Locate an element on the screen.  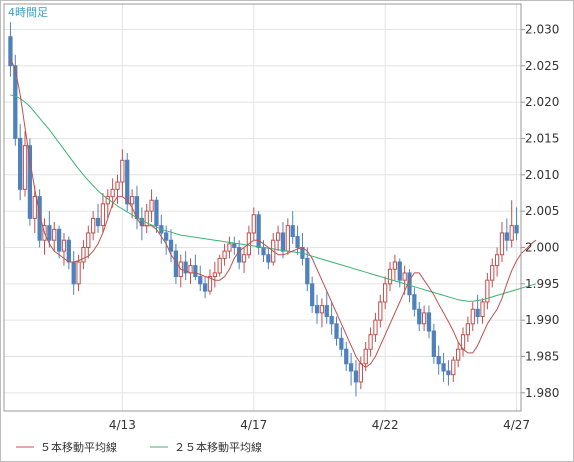
y-tick-label: 2.025 is located at coordinates (542, 66).